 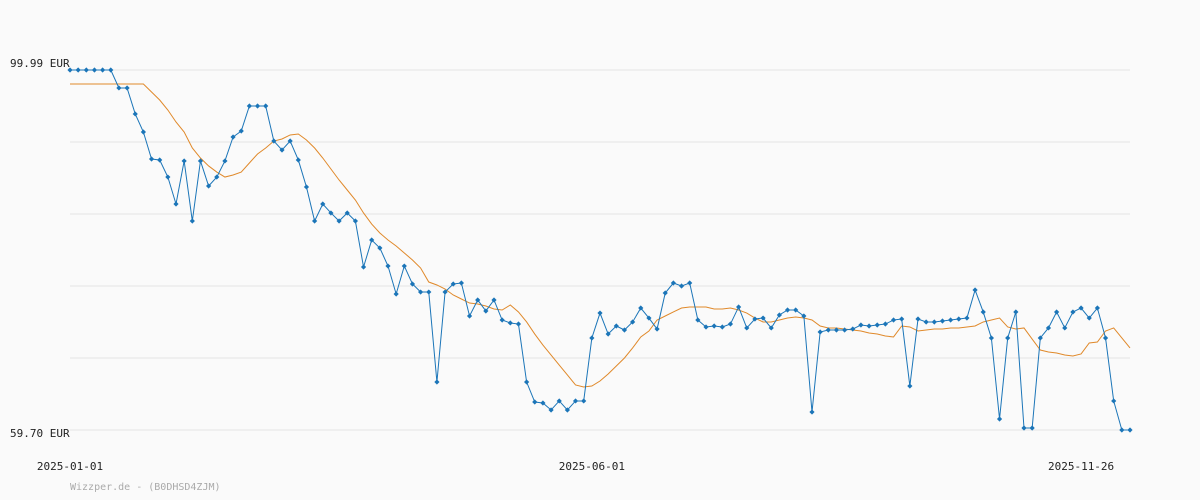 What do you see at coordinates (592, 466) in the screenshot?
I see `x-tick-label: 2025-06-01` at bounding box center [592, 466].